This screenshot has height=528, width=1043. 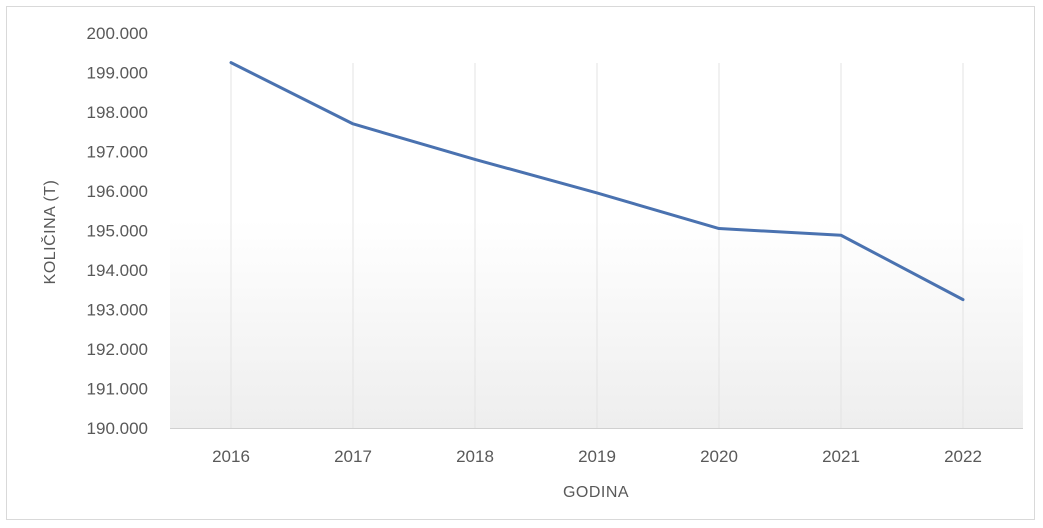 I want to click on y-tick-label-3: 193.000, so click(x=117, y=310).